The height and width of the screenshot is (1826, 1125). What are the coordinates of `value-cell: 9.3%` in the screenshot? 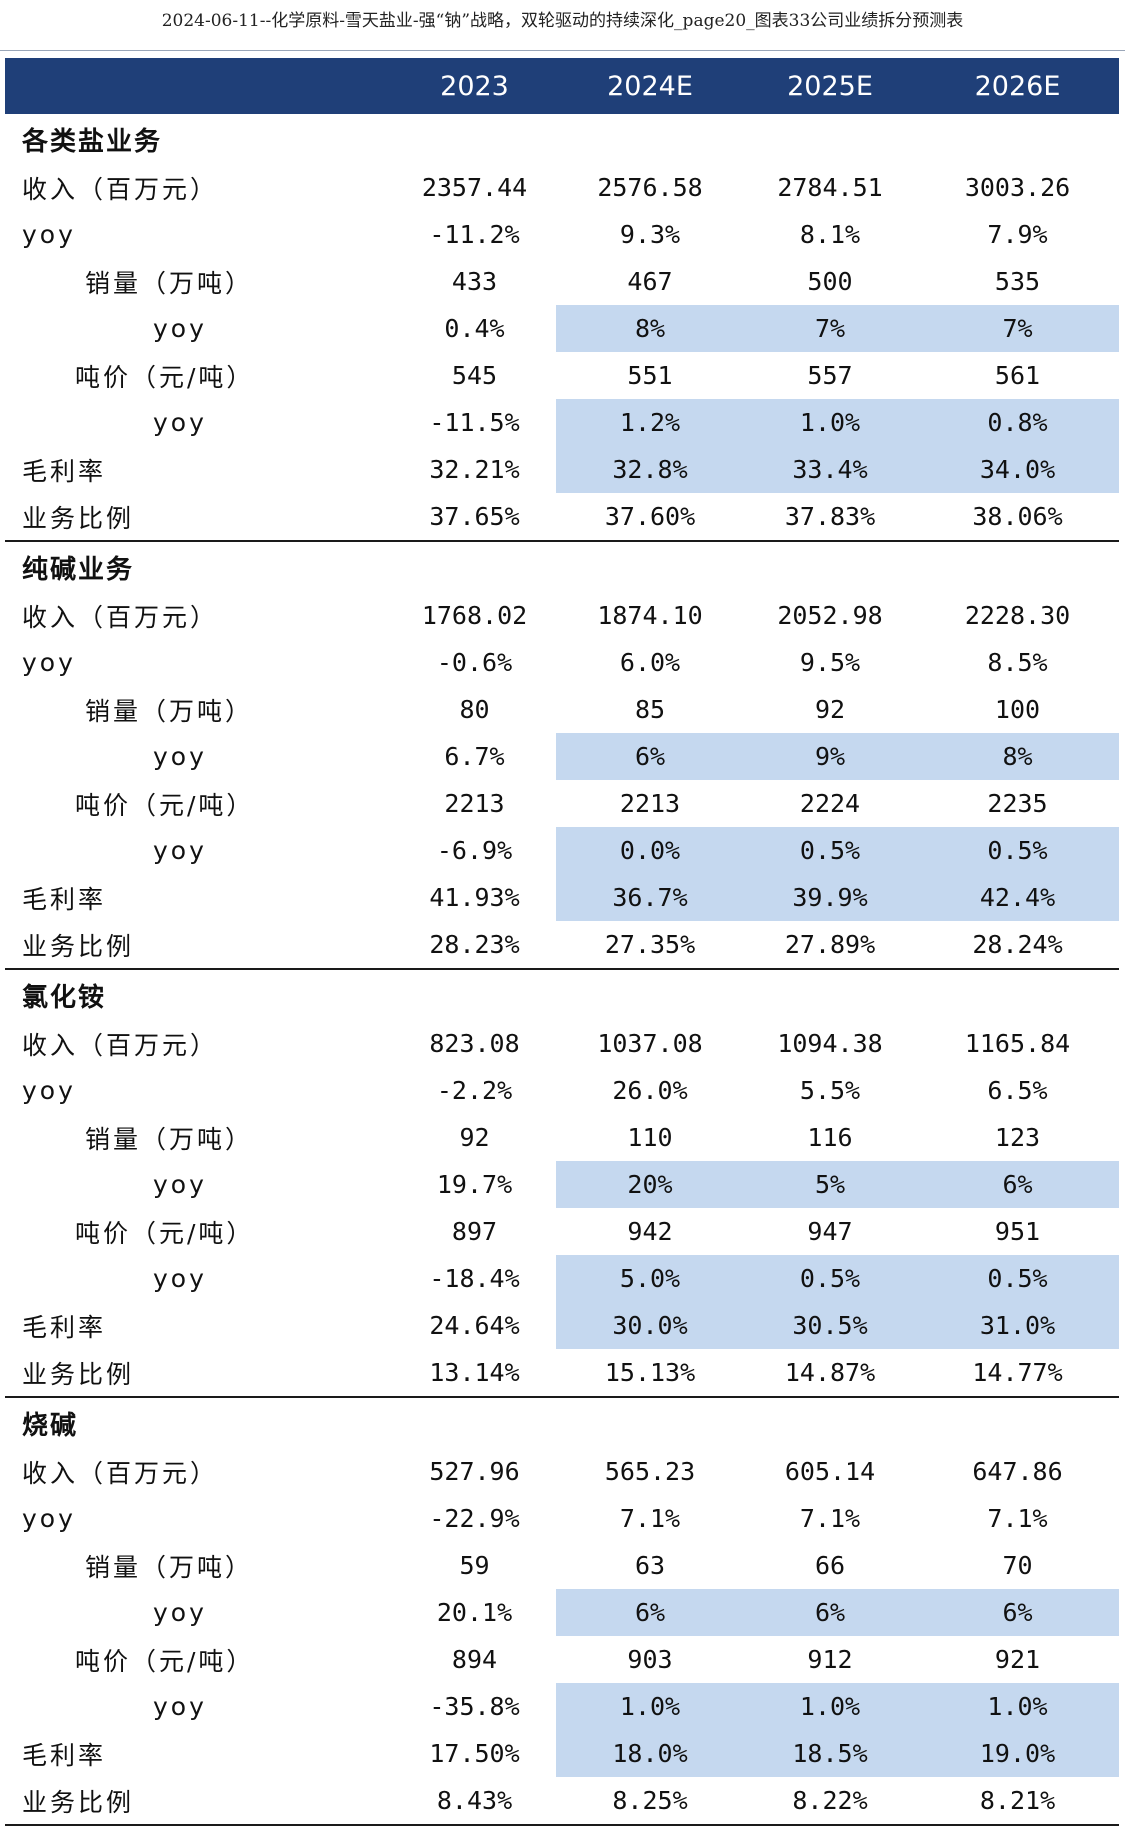 It's located at (650, 234).